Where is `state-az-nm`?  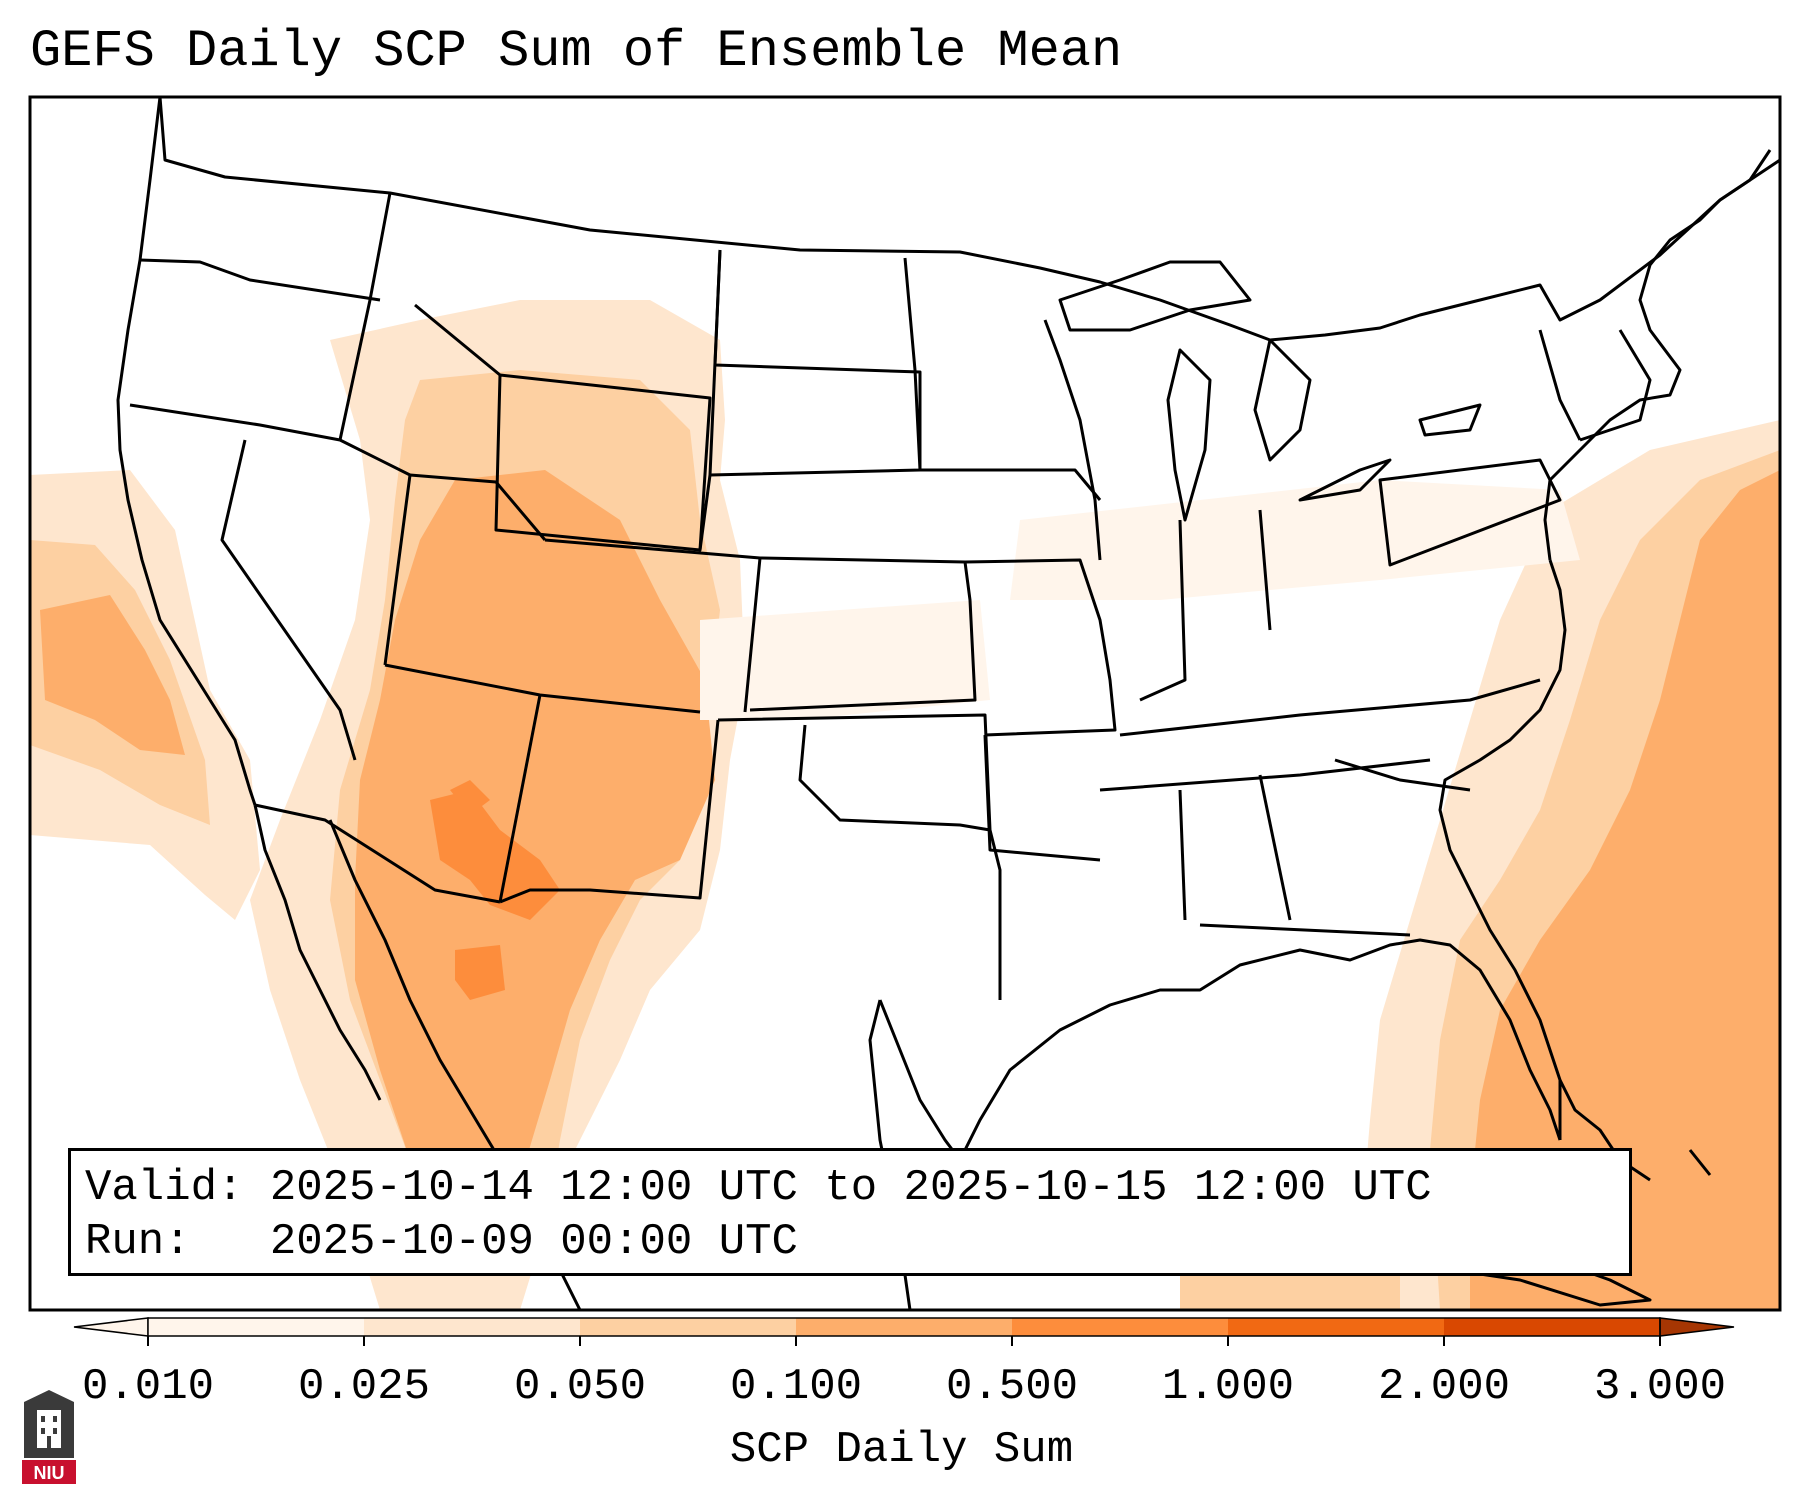
state-az-nm is located at coordinates (520, 798).